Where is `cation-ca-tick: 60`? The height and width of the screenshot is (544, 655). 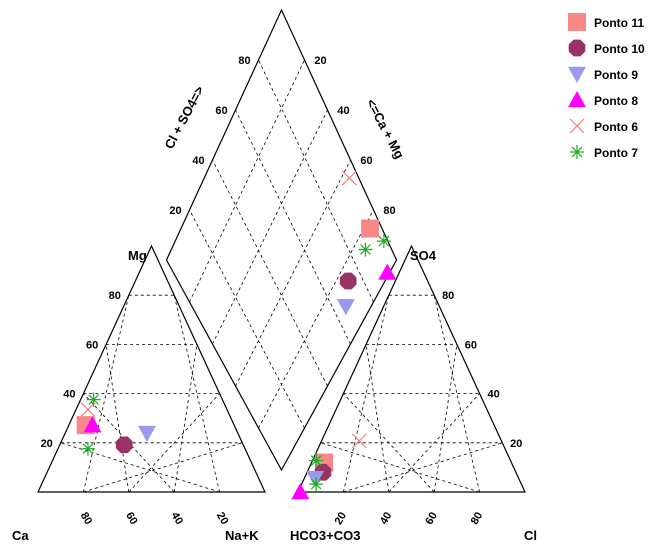
cation-ca-tick: 60 is located at coordinates (131, 518).